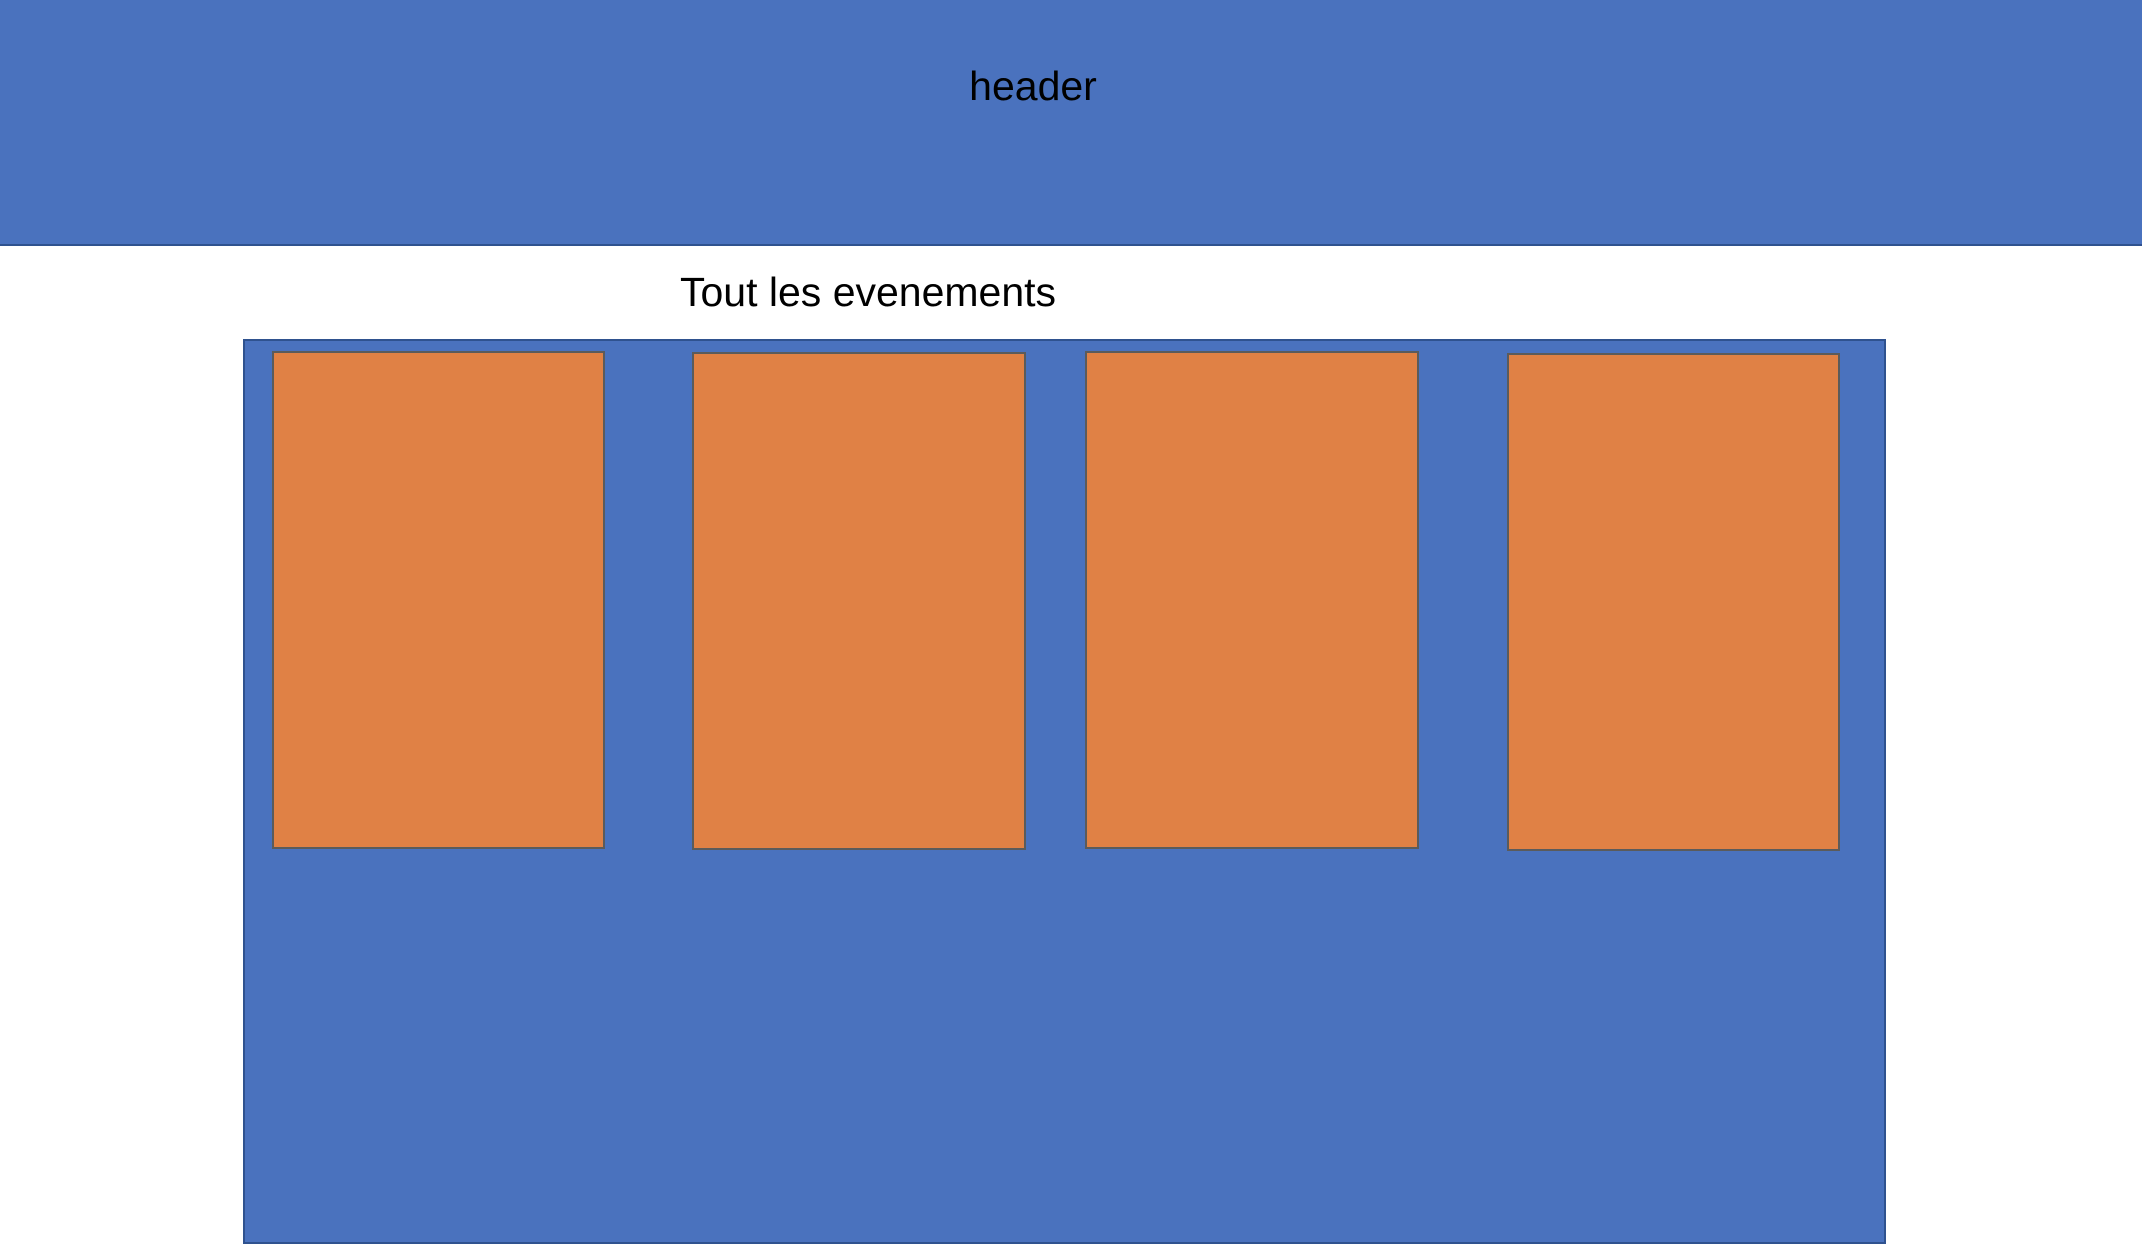 This screenshot has height=1244, width=2142. Describe the element at coordinates (868, 292) in the screenshot. I see `section-title: Tout les evenements` at that location.